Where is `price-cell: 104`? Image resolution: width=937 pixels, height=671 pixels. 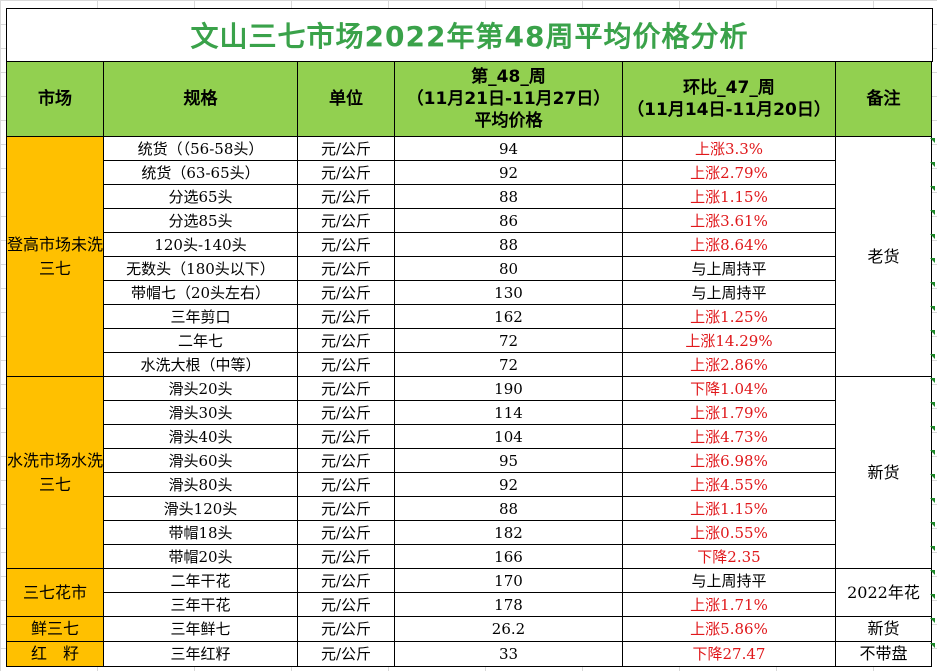 price-cell: 104 is located at coordinates (508, 436).